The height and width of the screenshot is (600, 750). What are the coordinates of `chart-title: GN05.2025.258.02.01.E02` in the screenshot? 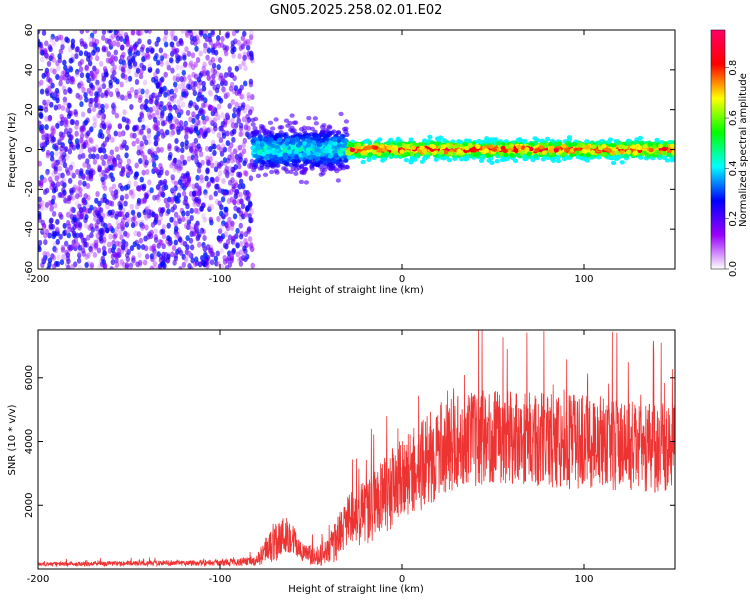 It's located at (356, 10).